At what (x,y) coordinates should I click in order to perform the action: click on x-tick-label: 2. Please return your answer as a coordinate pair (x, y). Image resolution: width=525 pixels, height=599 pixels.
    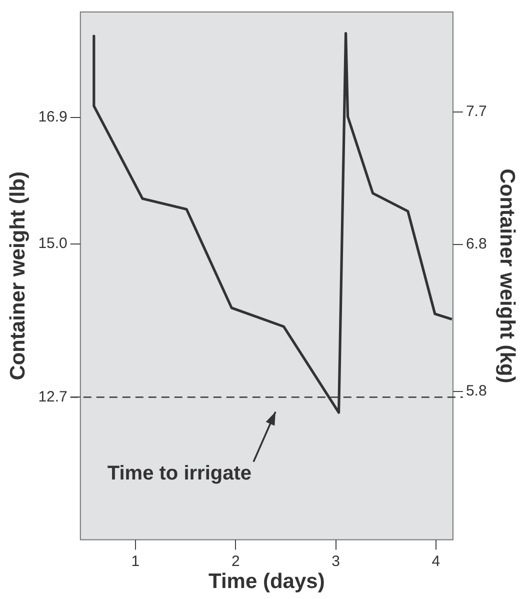
    Looking at the image, I should click on (235, 561).